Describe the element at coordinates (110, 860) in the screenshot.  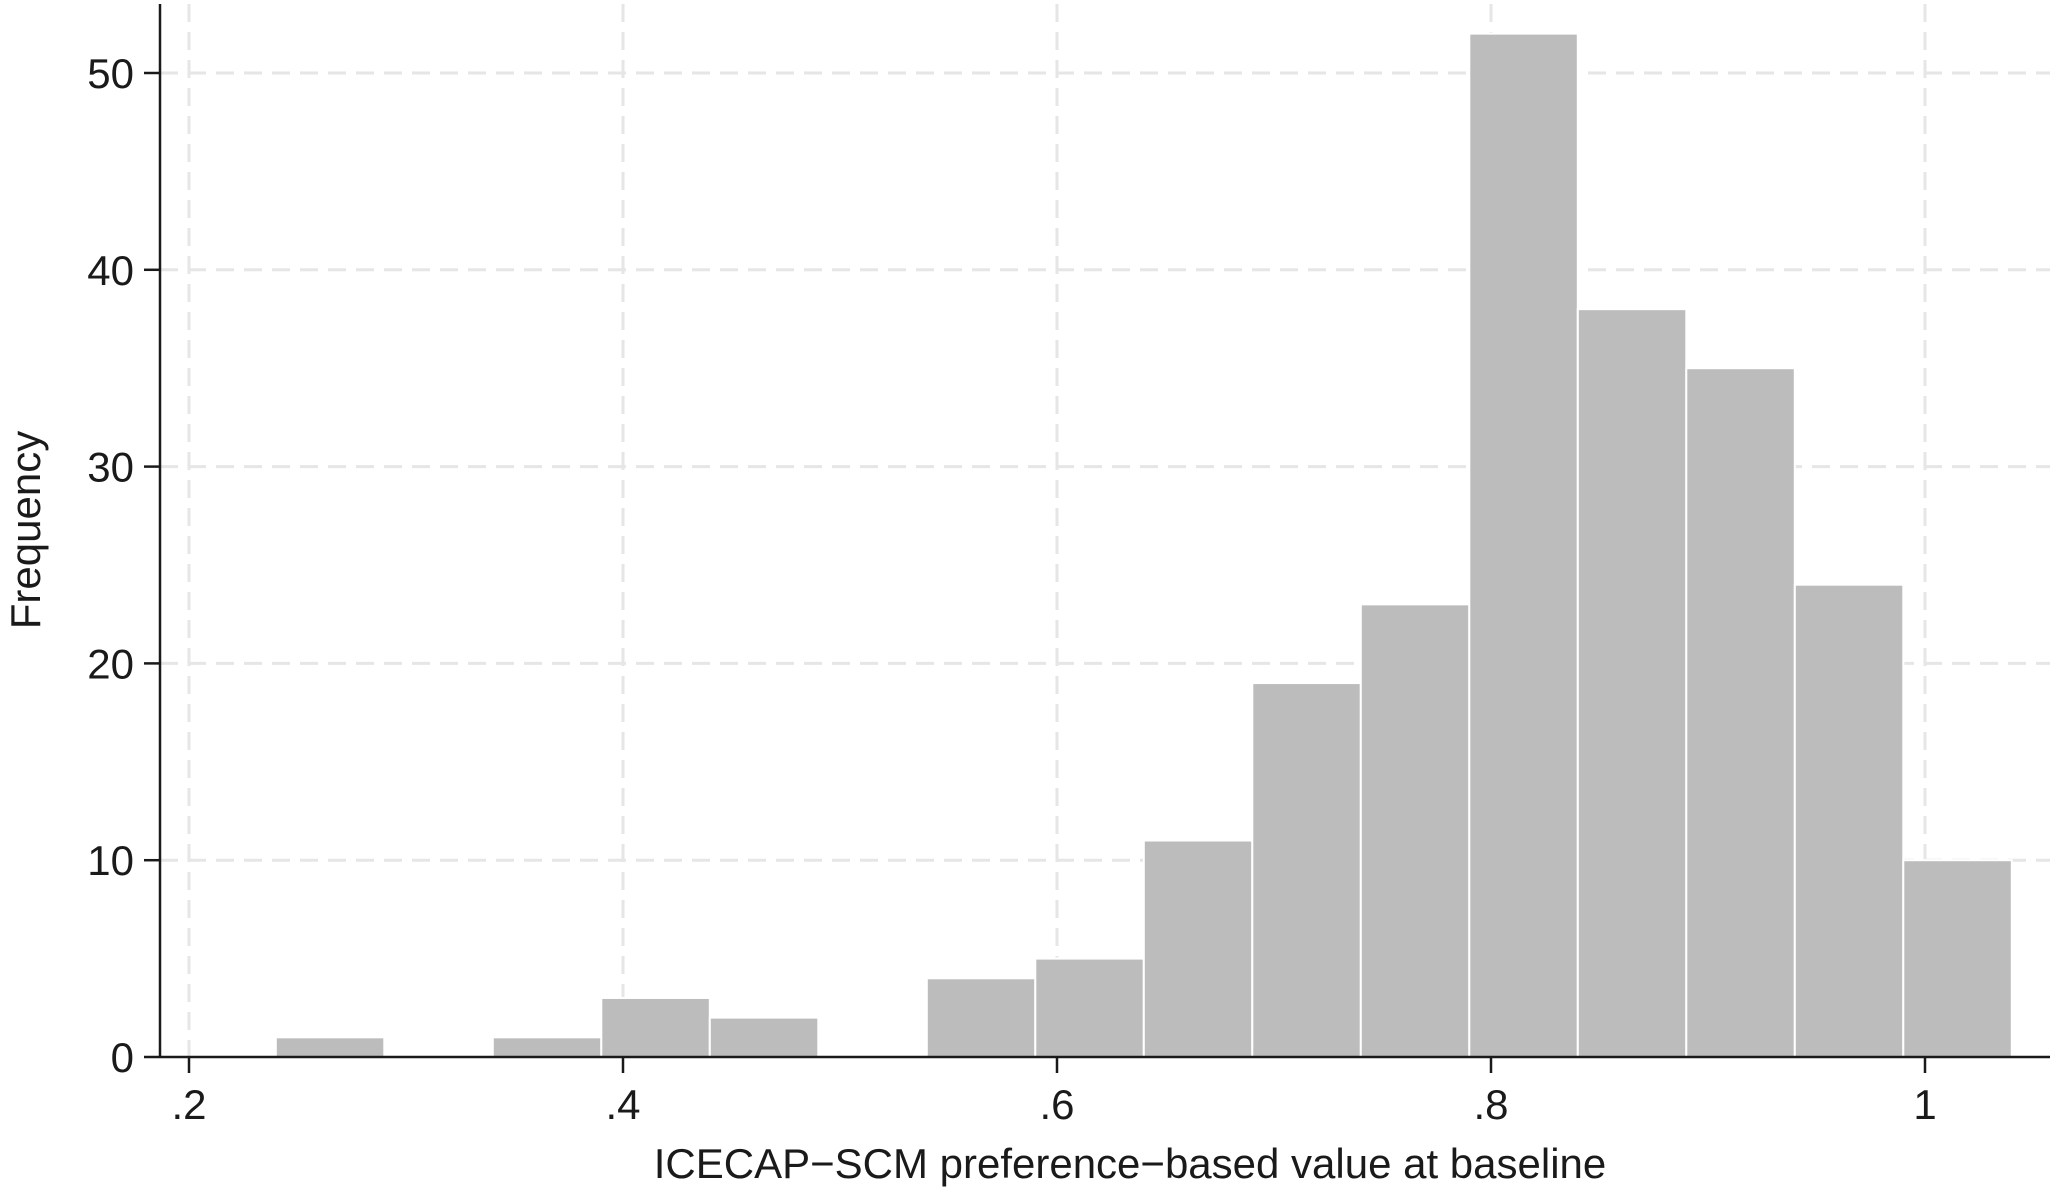
I see `y-tick-label-1: 10` at that location.